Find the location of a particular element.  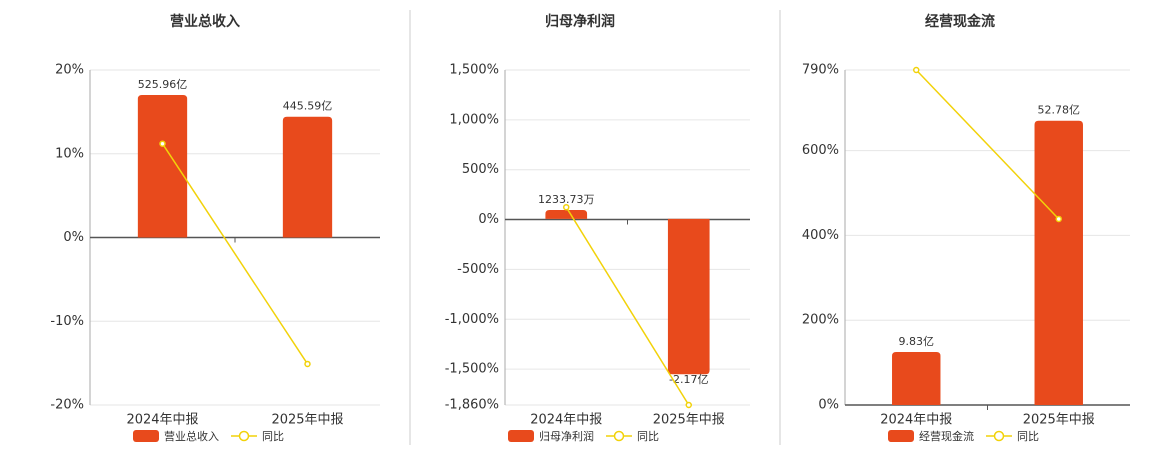

y-tick-label: 10% is located at coordinates (69, 153).